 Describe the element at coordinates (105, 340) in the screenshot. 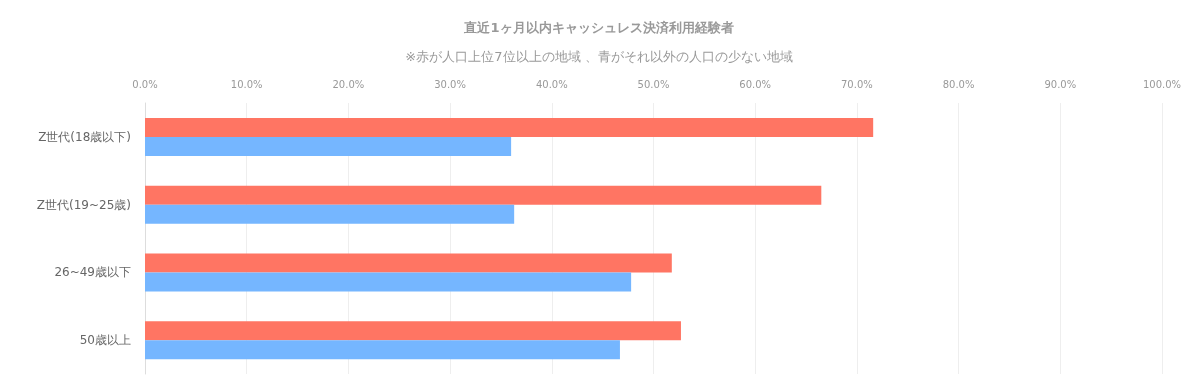

I see `y-tick-label: 50歳以上` at that location.